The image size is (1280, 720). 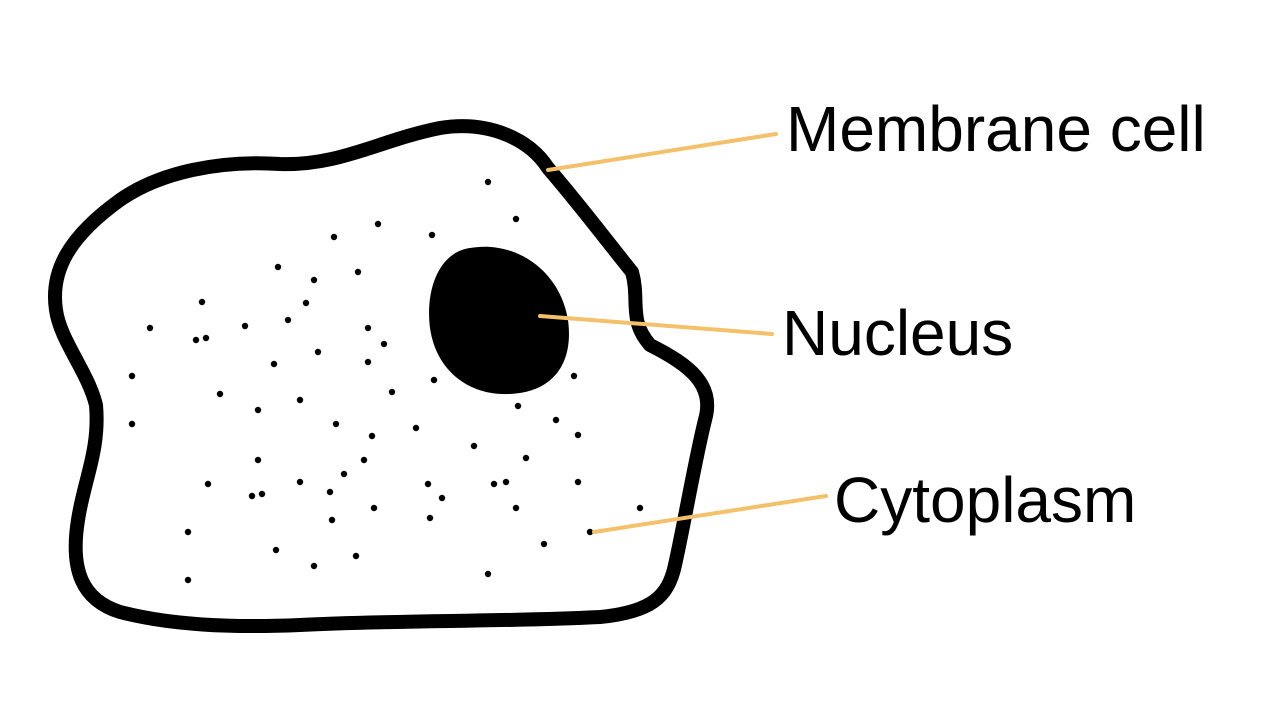 I want to click on cytoplasm-label: Cytoplasm, so click(x=985, y=500).